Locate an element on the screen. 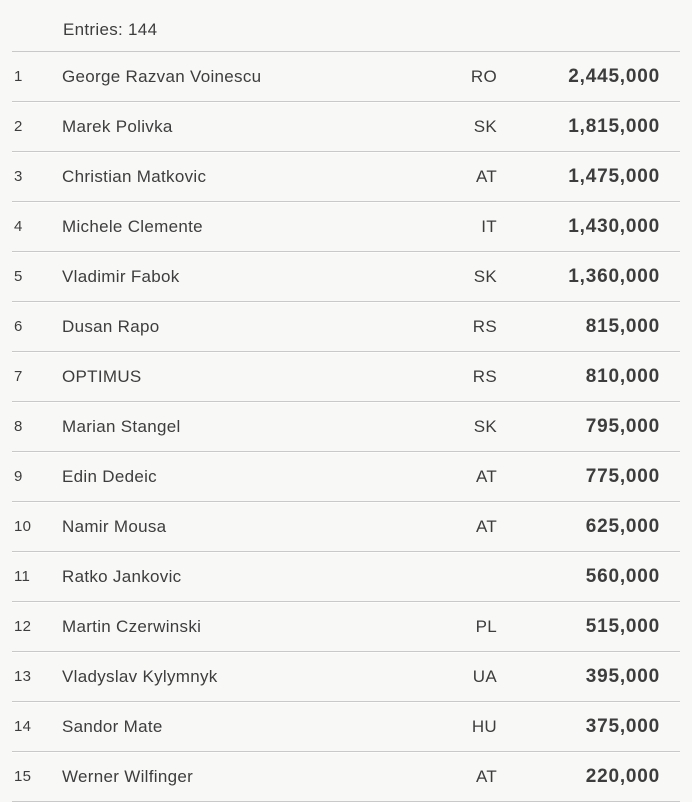 Image resolution: width=692 pixels, height=802 pixels. entries-header: Entries: 144 is located at coordinates (346, 25).